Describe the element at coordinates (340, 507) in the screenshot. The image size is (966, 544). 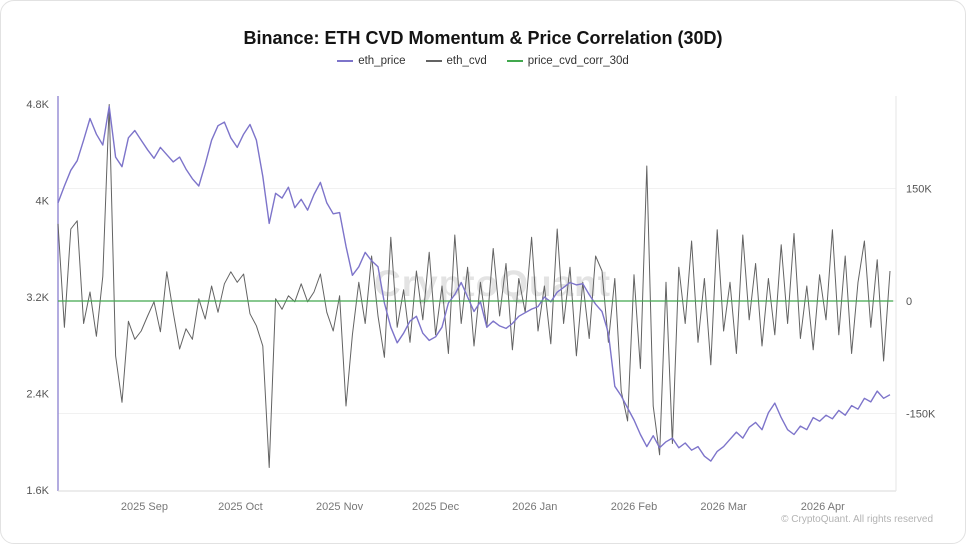
I see `x-axis-tick-label: 2025 Nov` at that location.